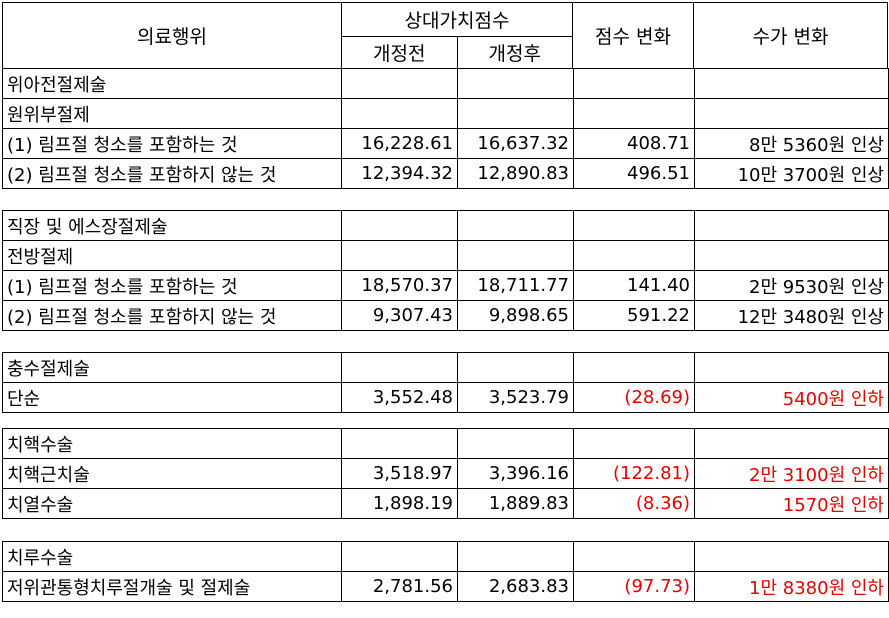 This screenshot has height=618, width=889. What do you see at coordinates (172, 255) in the screenshot?
I see `row-procedure: 전방절제` at bounding box center [172, 255].